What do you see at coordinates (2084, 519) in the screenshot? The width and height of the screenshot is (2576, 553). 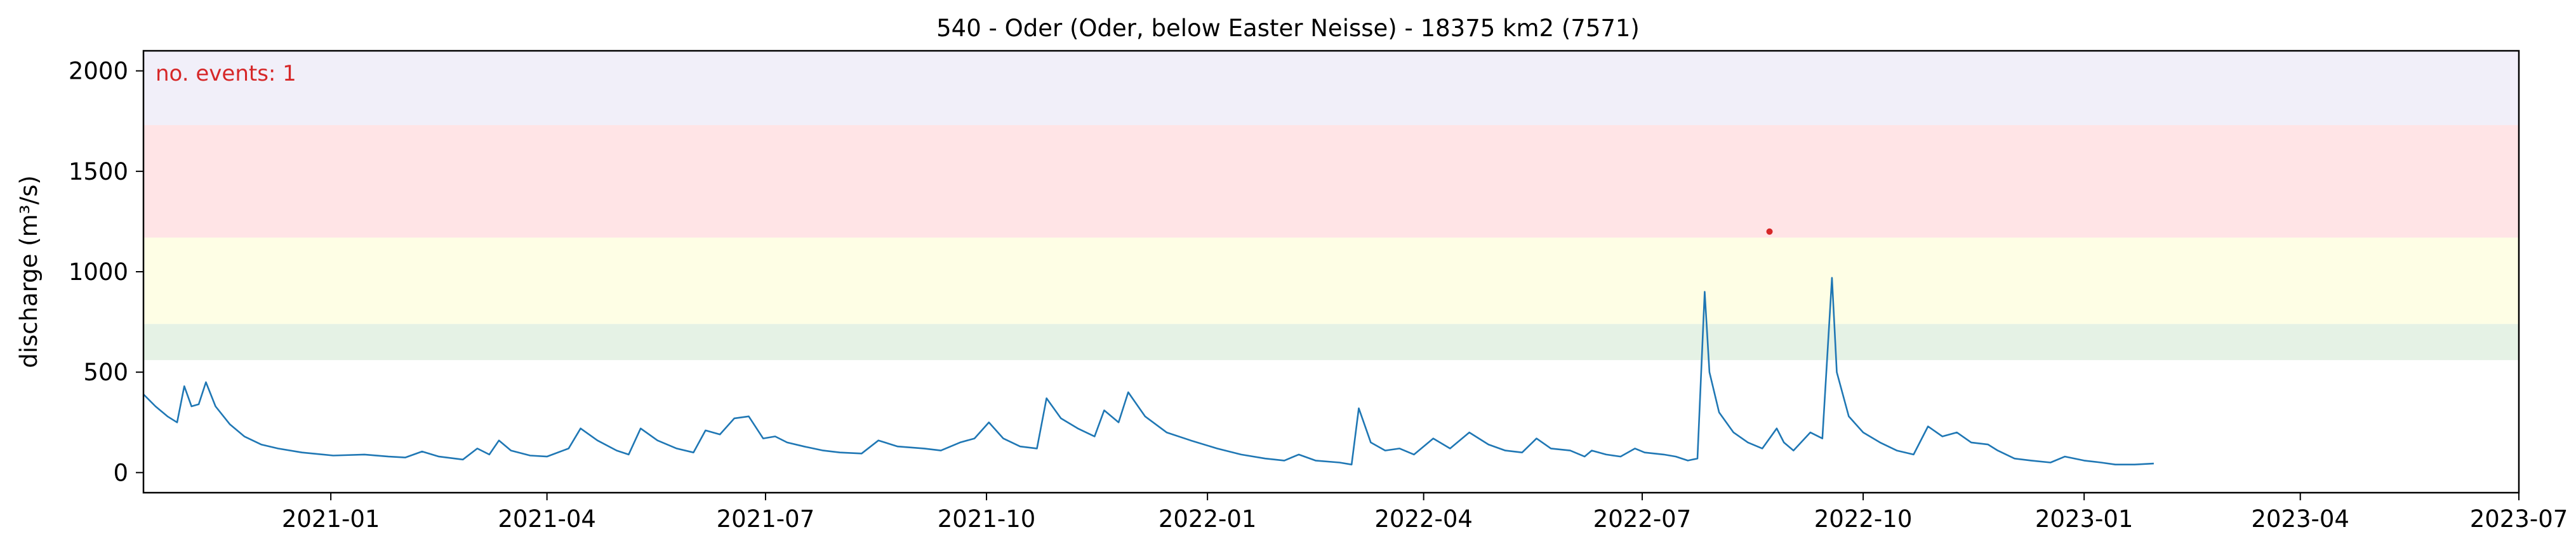 I see `x-tick-label: 2023-01` at bounding box center [2084, 519].